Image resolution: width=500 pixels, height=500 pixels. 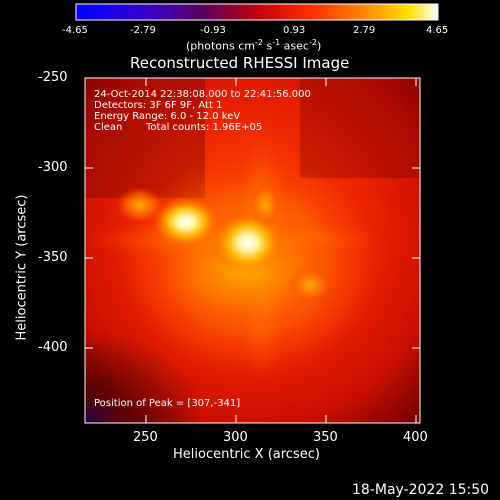 What do you see at coordinates (53, 347) in the screenshot?
I see `y-tick-label: -400` at bounding box center [53, 347].